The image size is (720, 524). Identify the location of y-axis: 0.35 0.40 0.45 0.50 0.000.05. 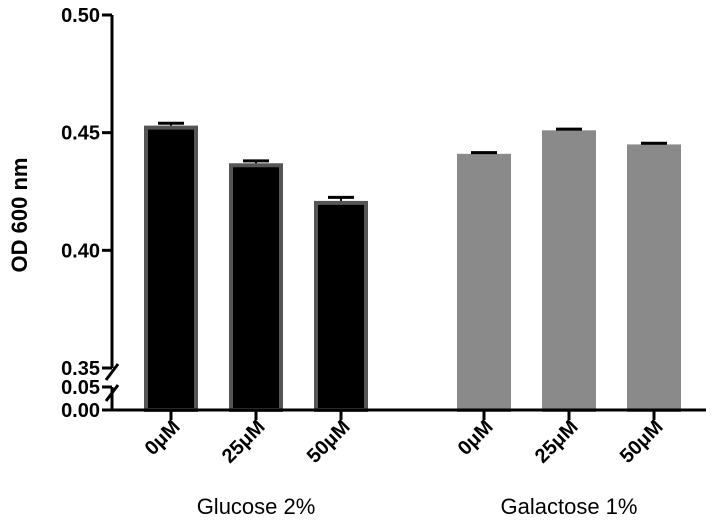
(90, 213).